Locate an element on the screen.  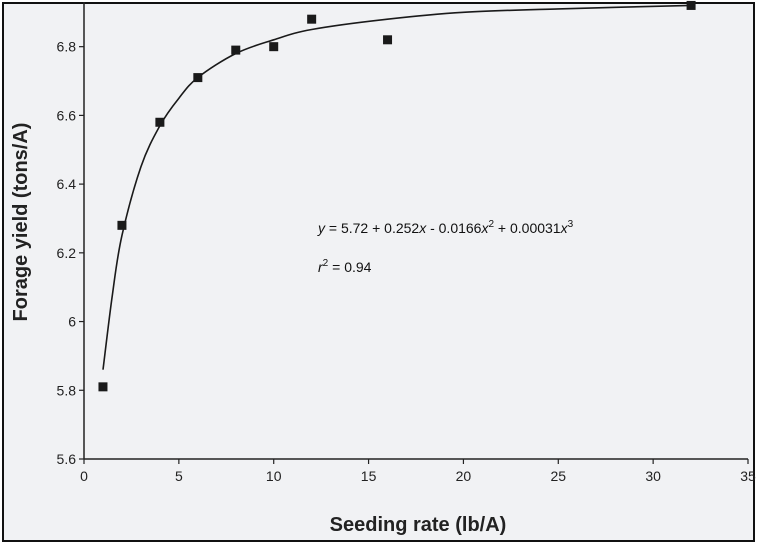
x-tick-label: 10 is located at coordinates (274, 476).